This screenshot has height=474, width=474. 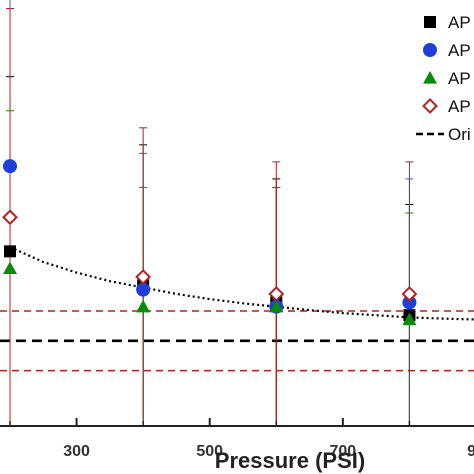 I want to click on x-tick-label: 500, so click(x=209, y=451).